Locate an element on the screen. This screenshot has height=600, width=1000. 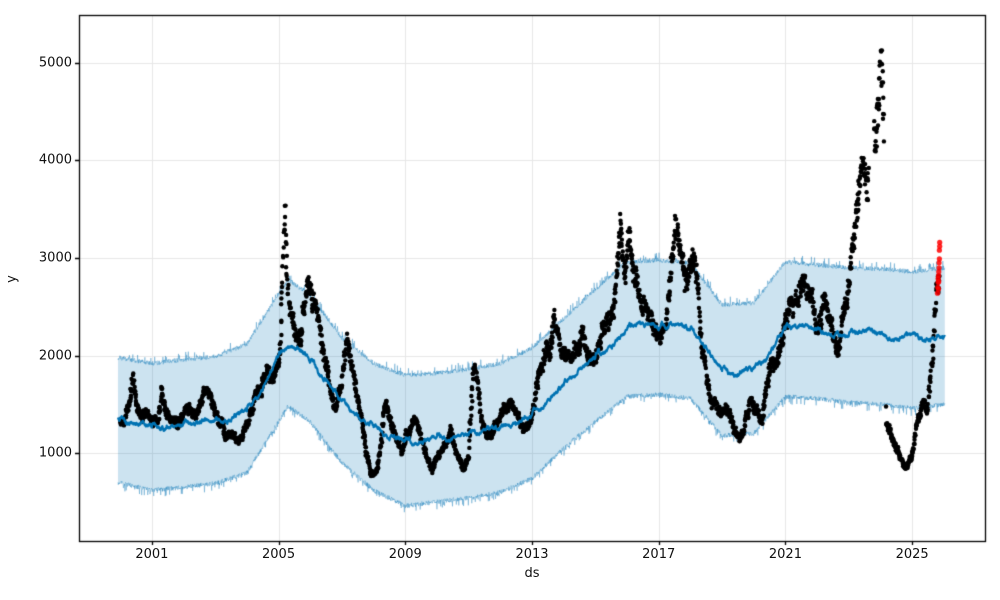
y-axis-label: y is located at coordinates (12, 279).